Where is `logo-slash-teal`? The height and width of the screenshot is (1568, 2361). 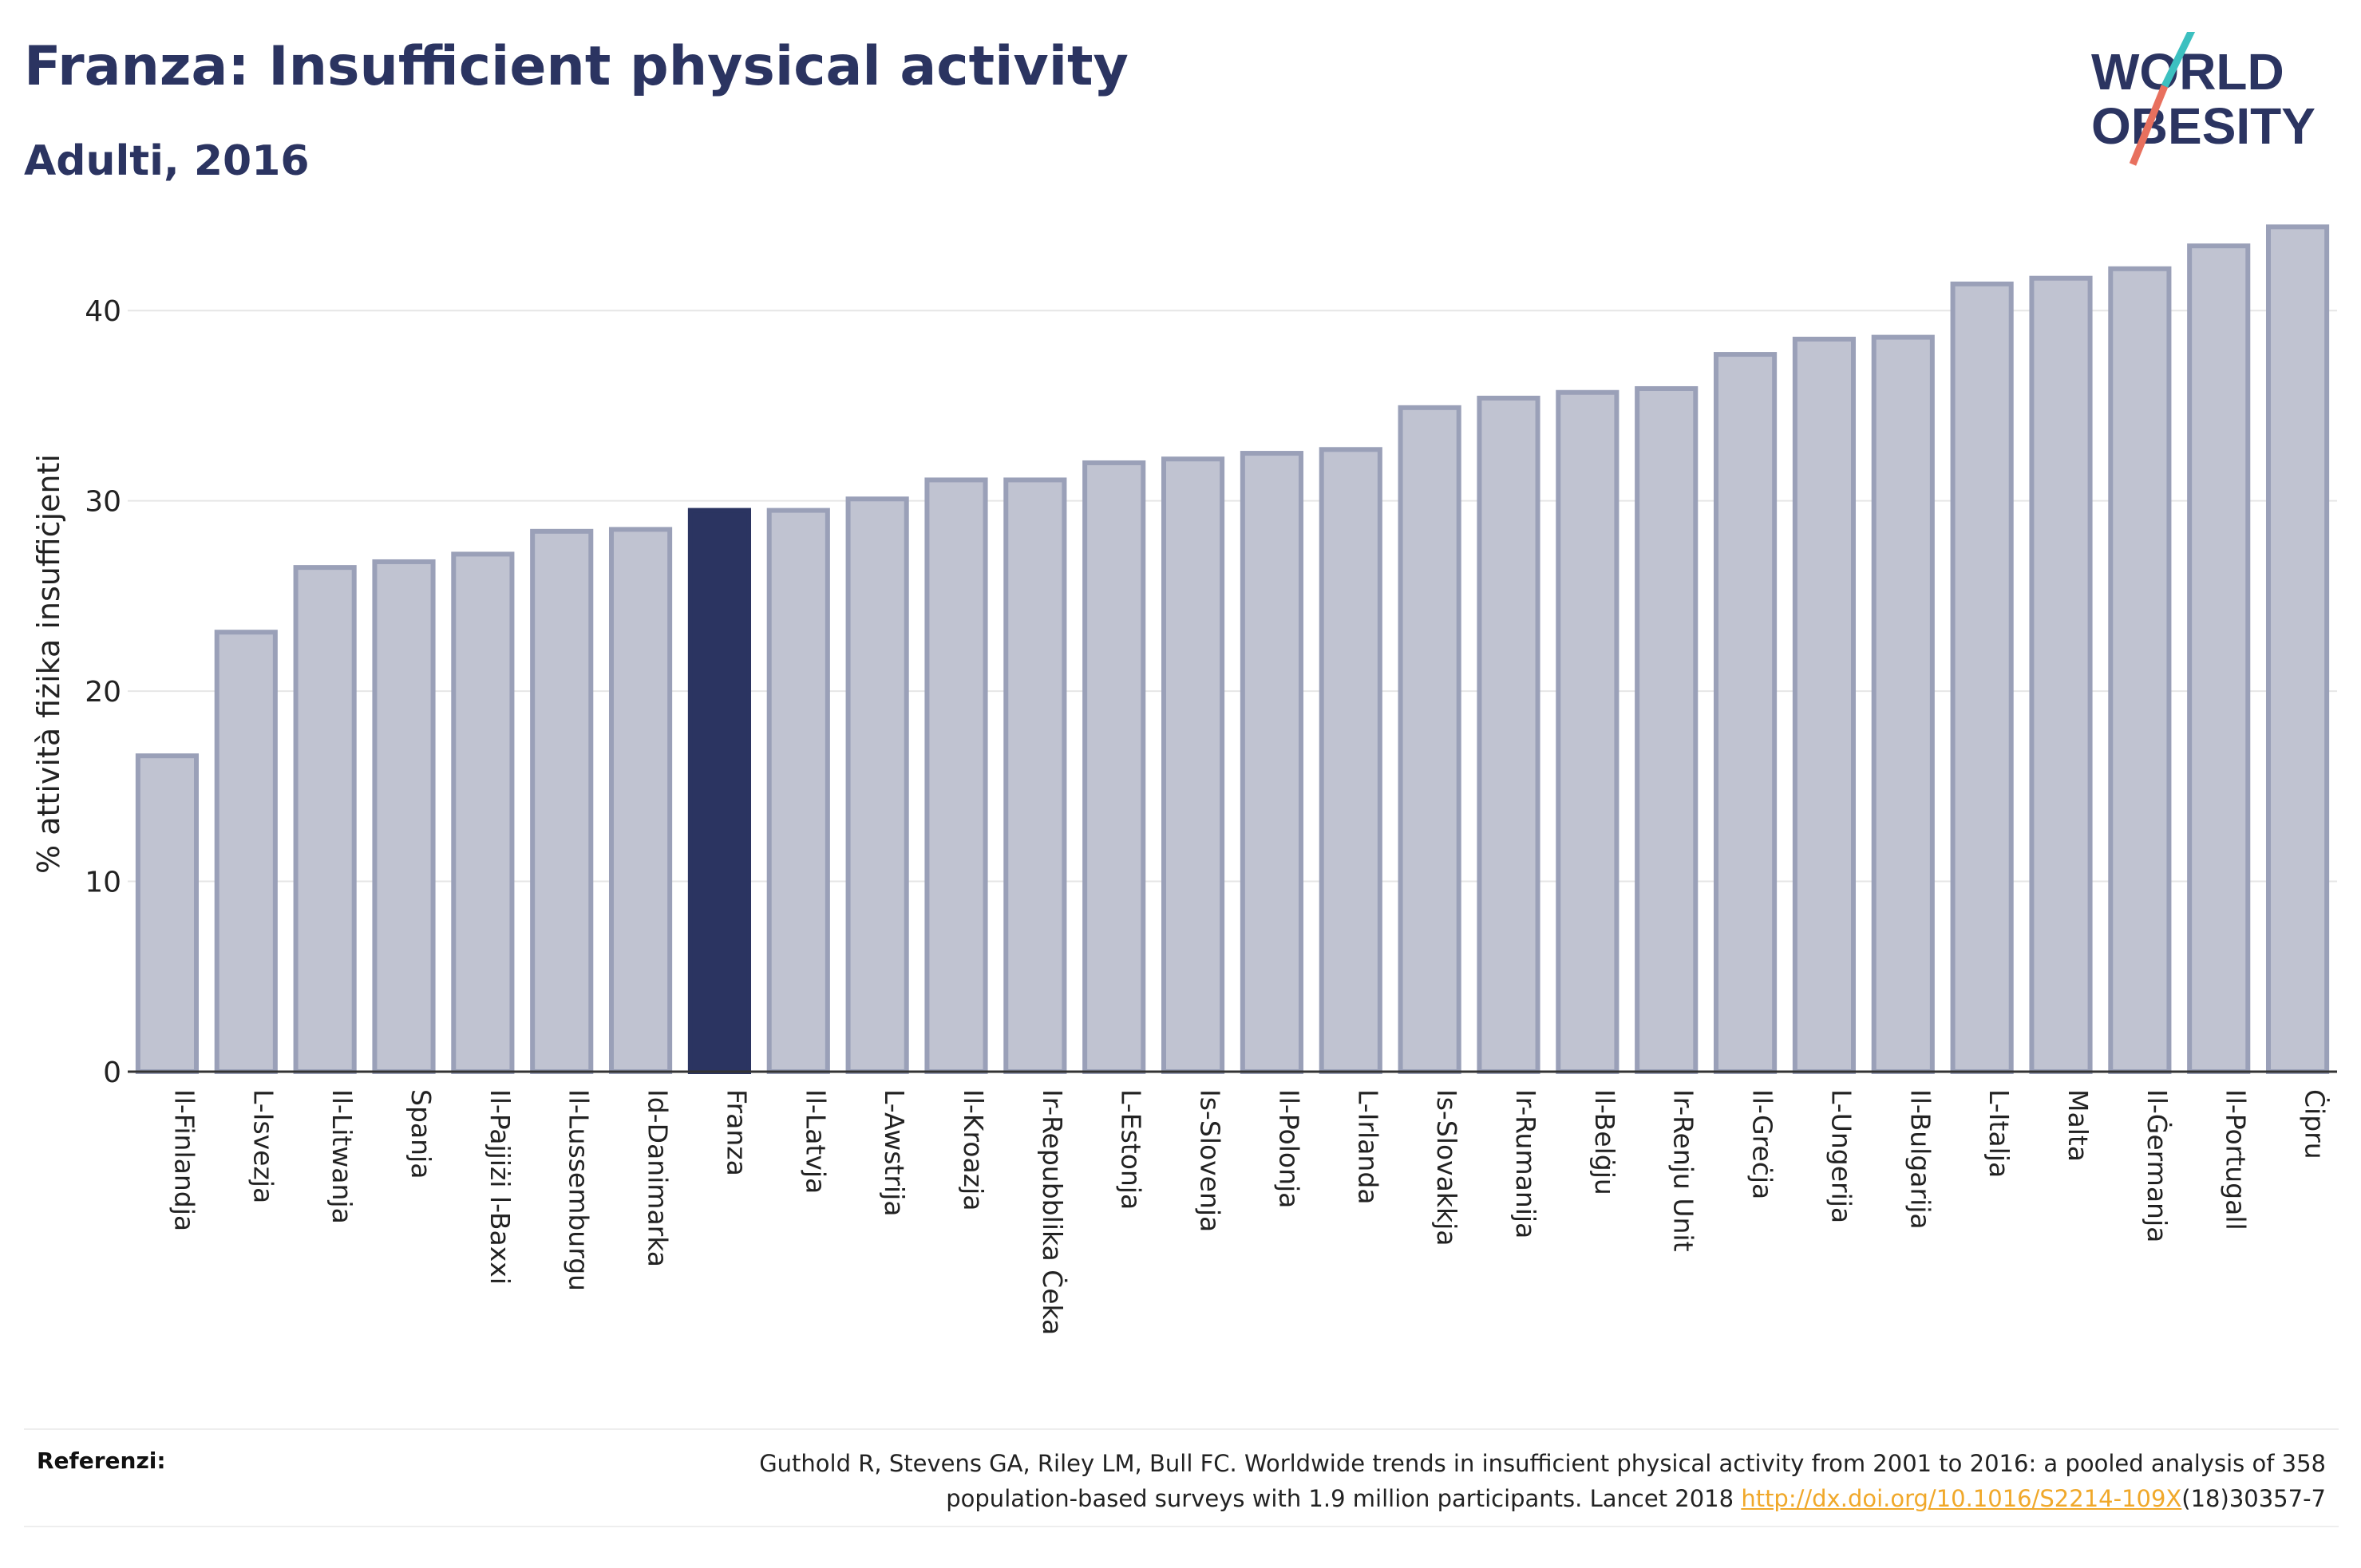
logo-slash-teal is located at coordinates (2178, 60).